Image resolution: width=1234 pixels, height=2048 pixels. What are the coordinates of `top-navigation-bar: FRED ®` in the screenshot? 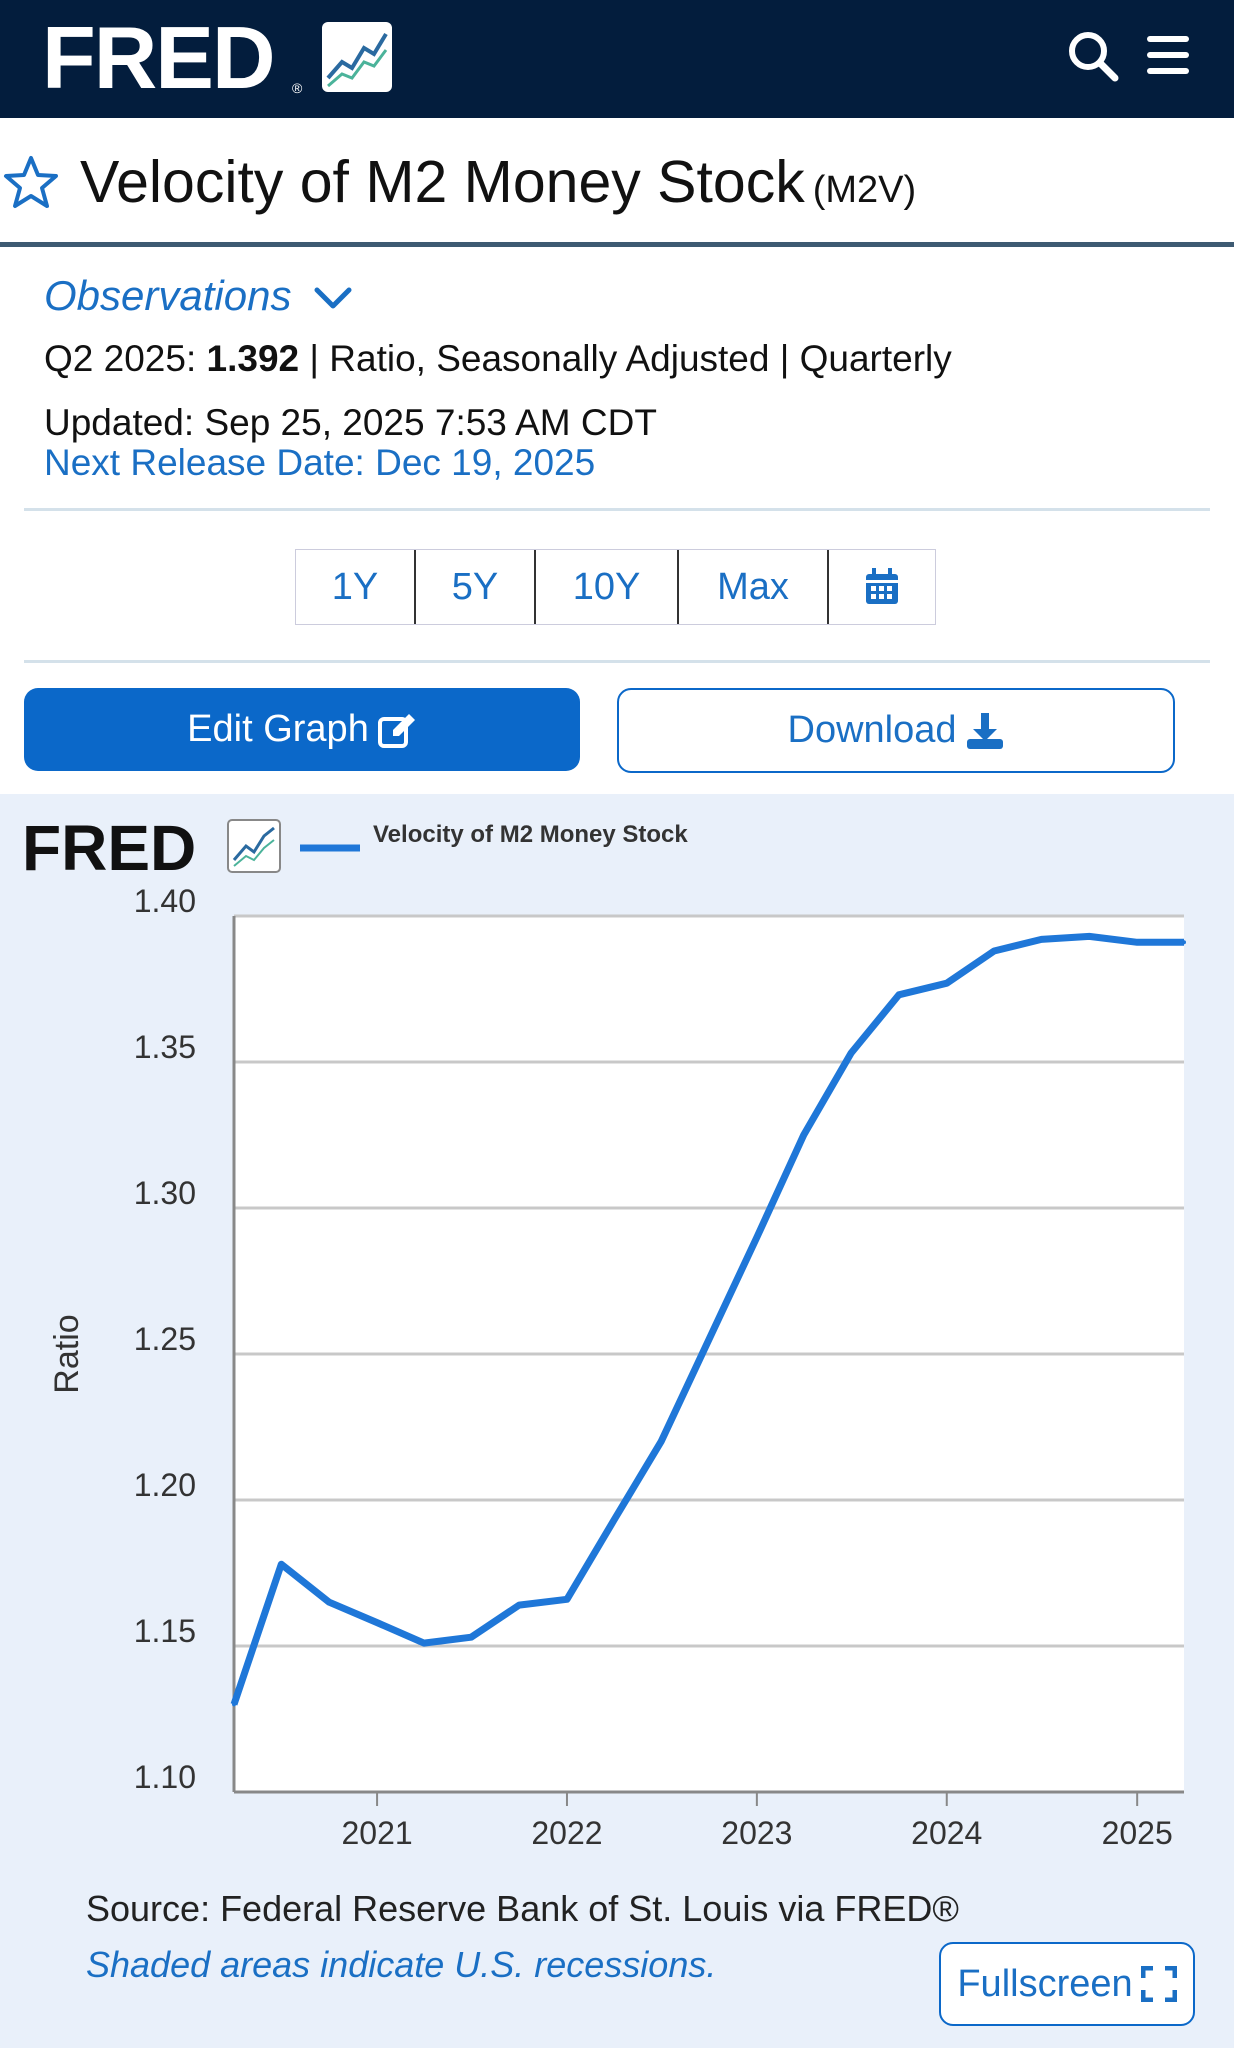 It's located at (617, 59).